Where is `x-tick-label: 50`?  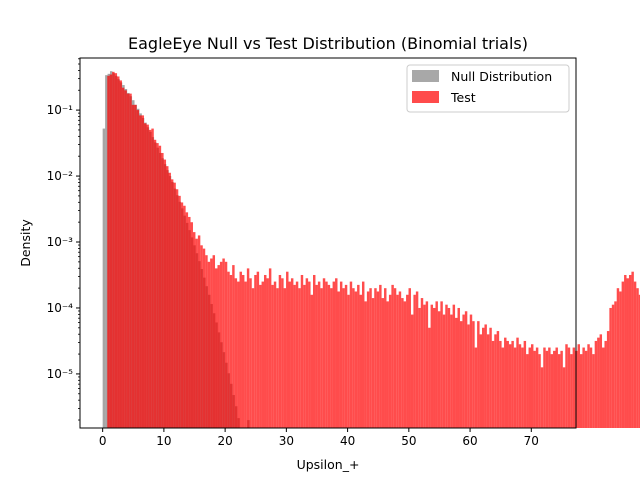
x-tick-label: 50 is located at coordinates (408, 441).